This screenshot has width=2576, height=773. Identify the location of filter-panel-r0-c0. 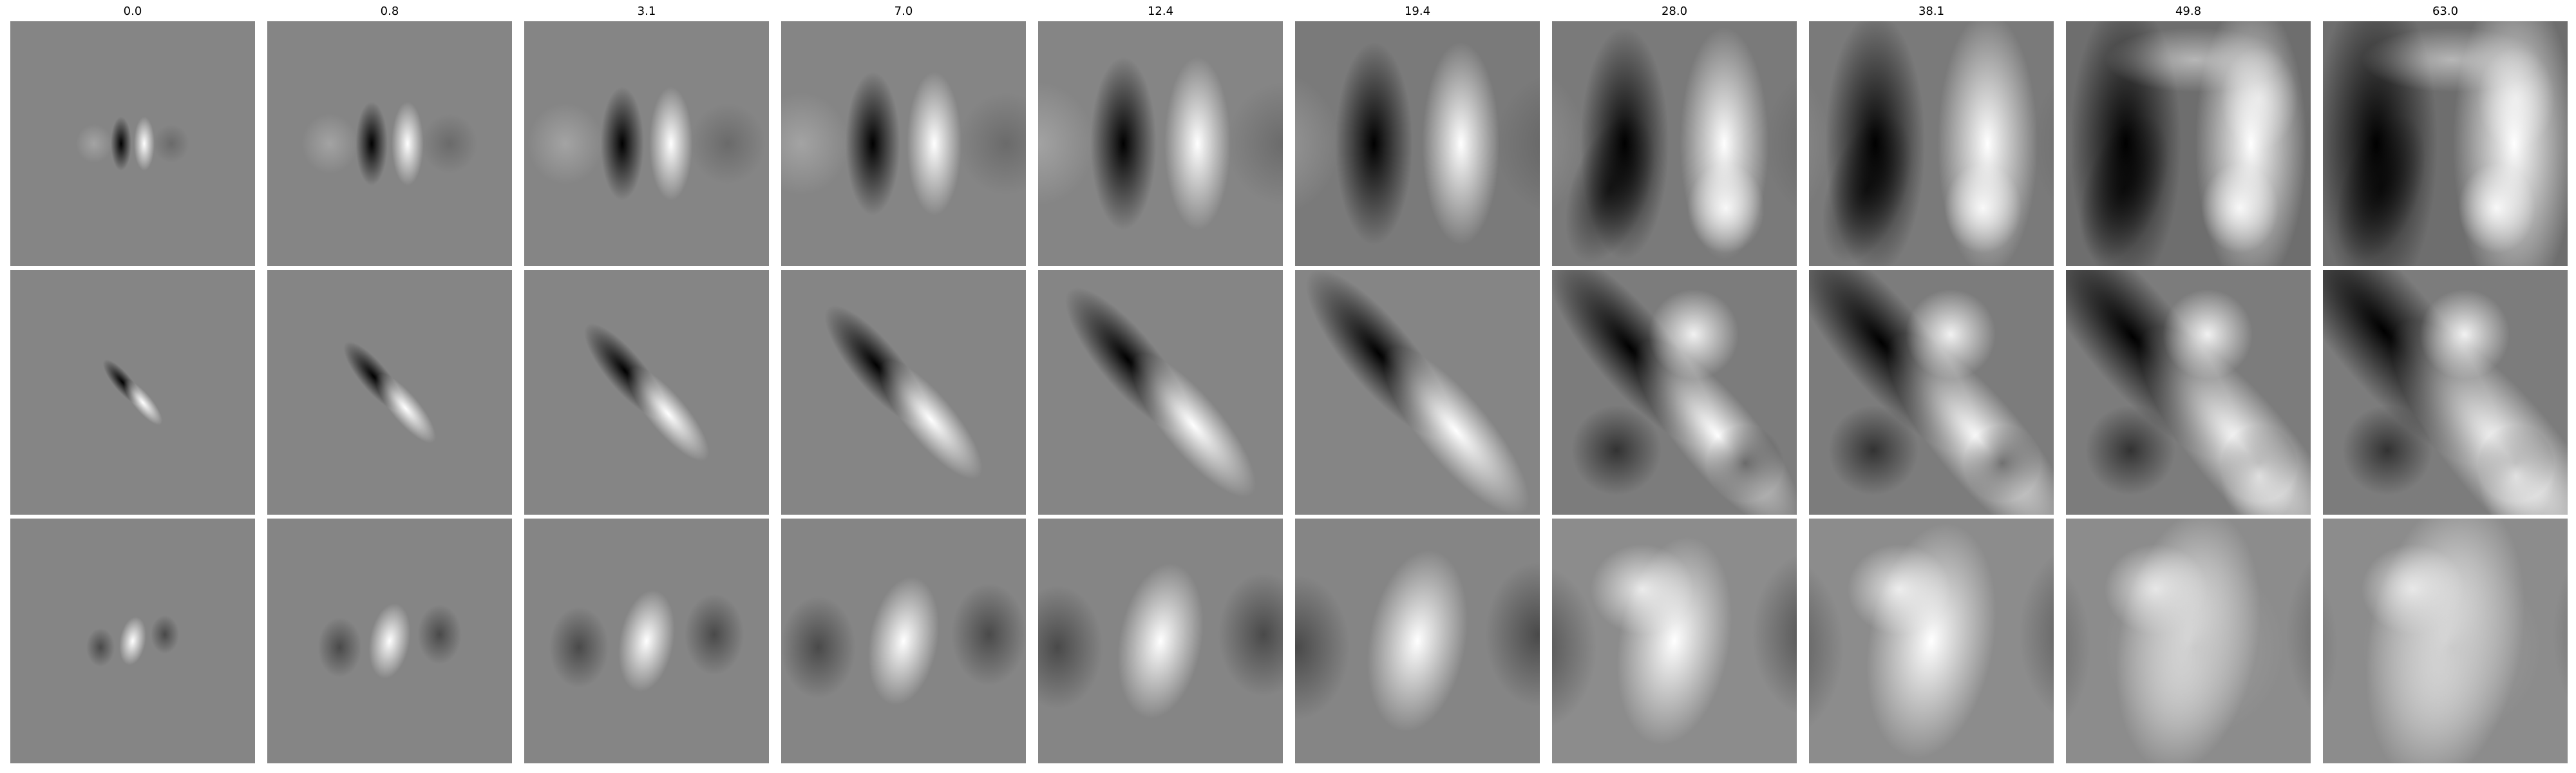
(132, 143).